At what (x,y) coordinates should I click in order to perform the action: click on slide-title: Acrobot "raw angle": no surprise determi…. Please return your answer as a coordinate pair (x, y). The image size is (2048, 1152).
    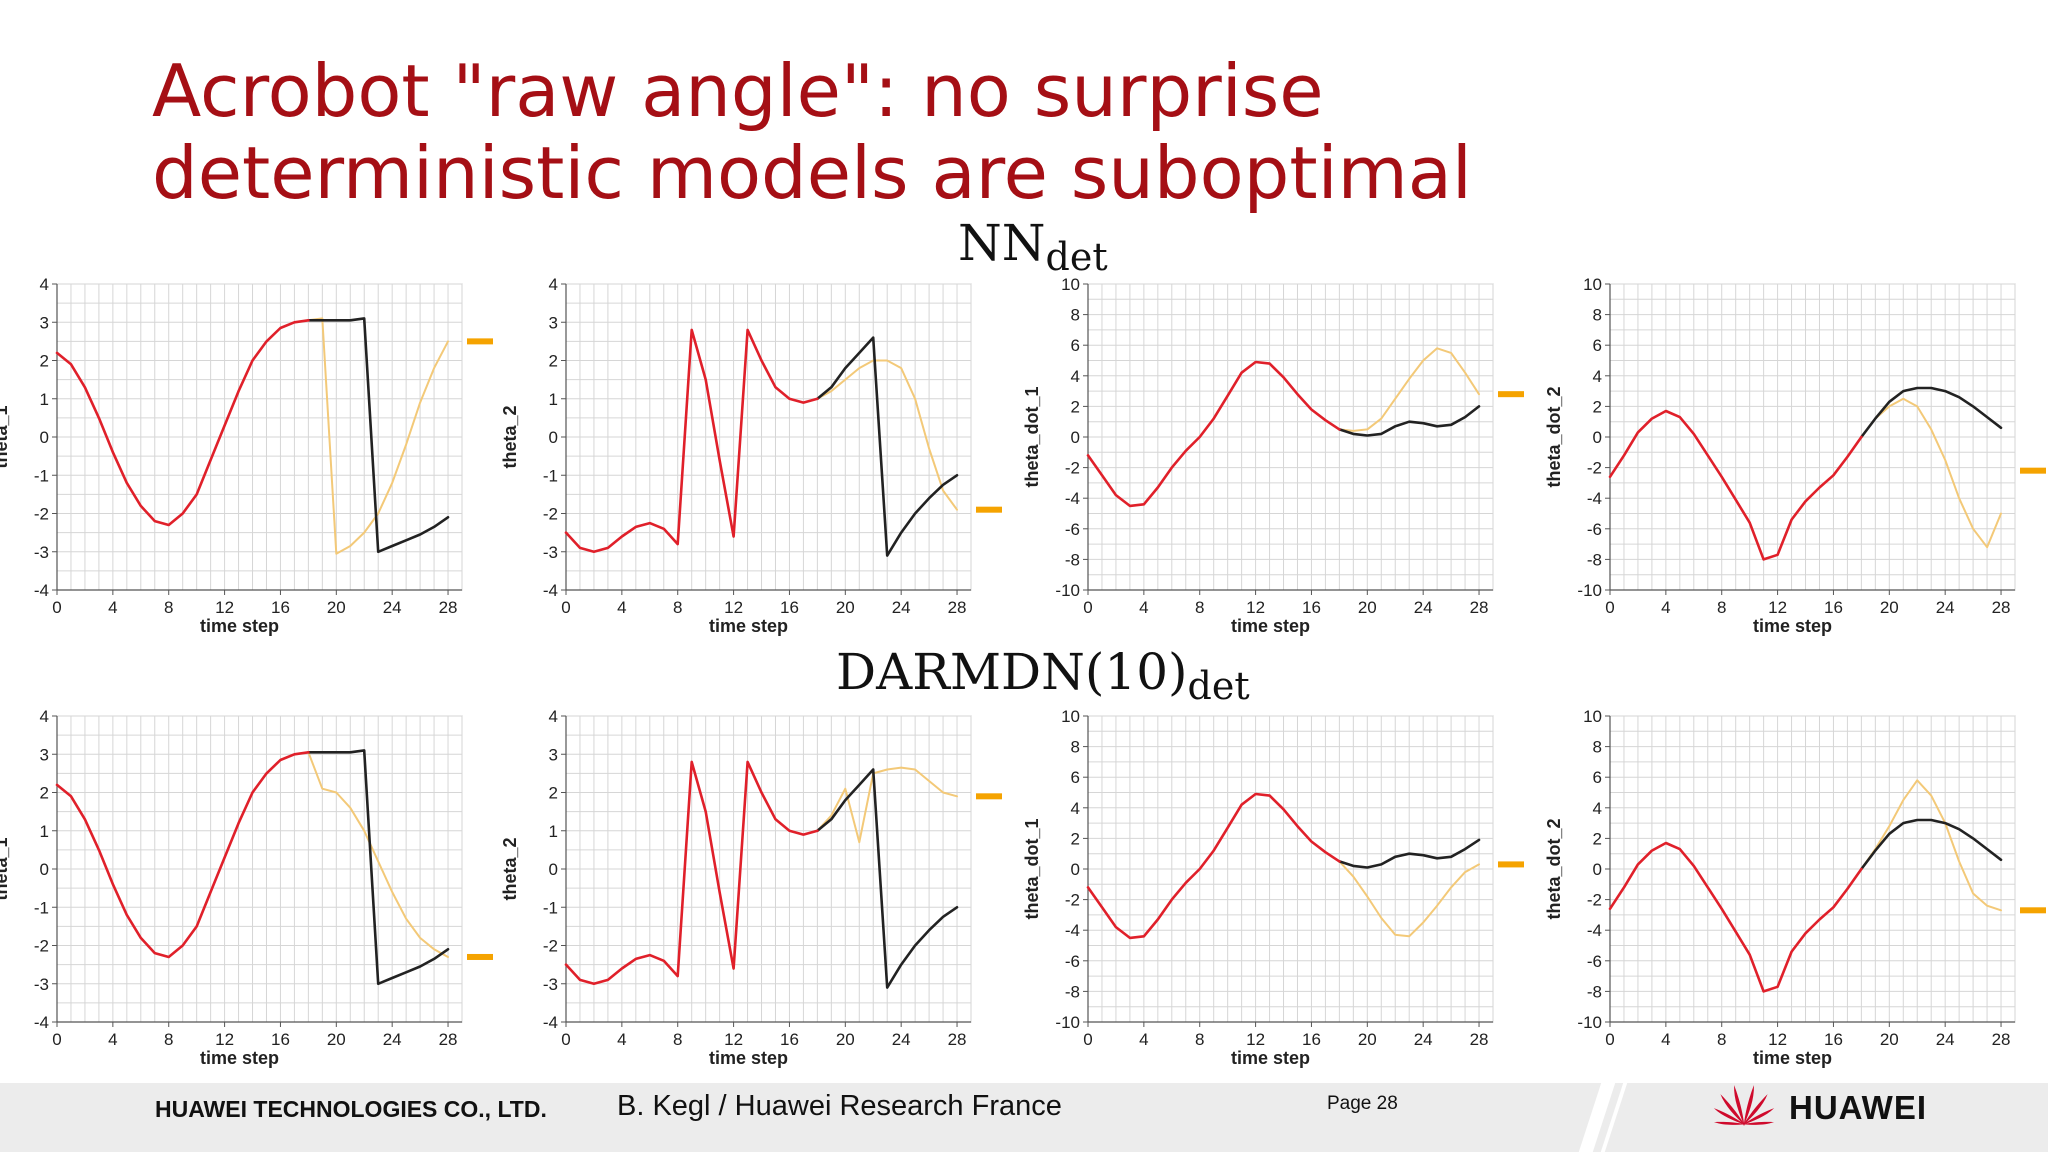
    Looking at the image, I should click on (902, 132).